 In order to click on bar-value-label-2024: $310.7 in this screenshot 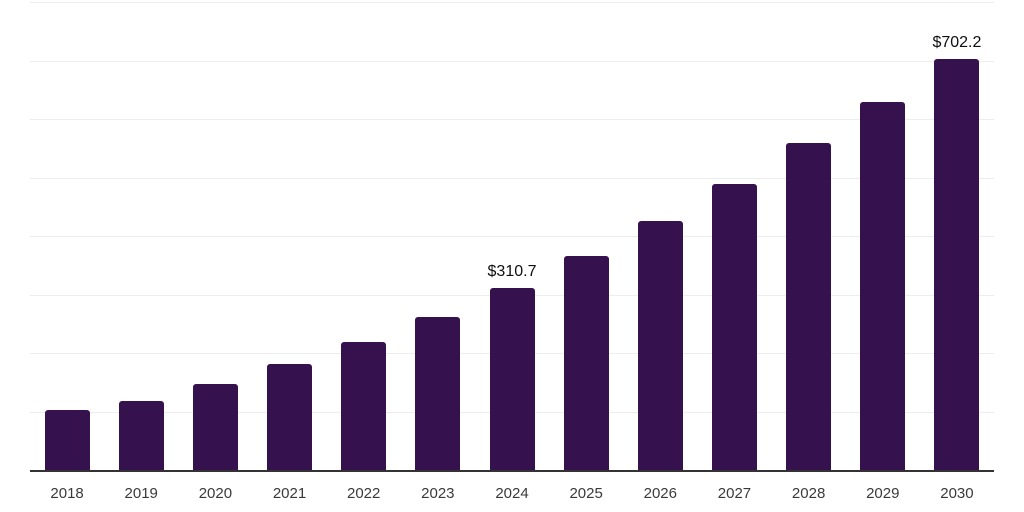, I will do `click(512, 272)`.